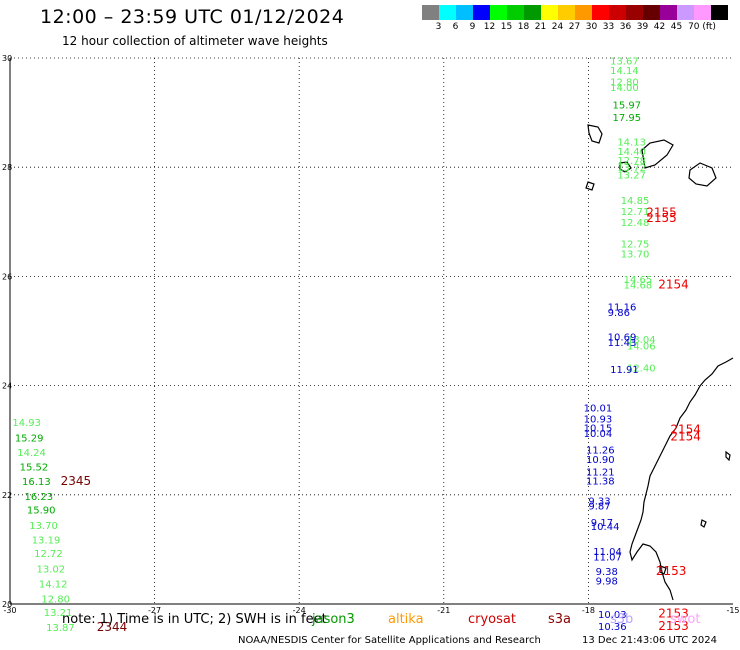  Describe the element at coordinates (7, 58) in the screenshot. I see `y-tick-label: 30` at that location.